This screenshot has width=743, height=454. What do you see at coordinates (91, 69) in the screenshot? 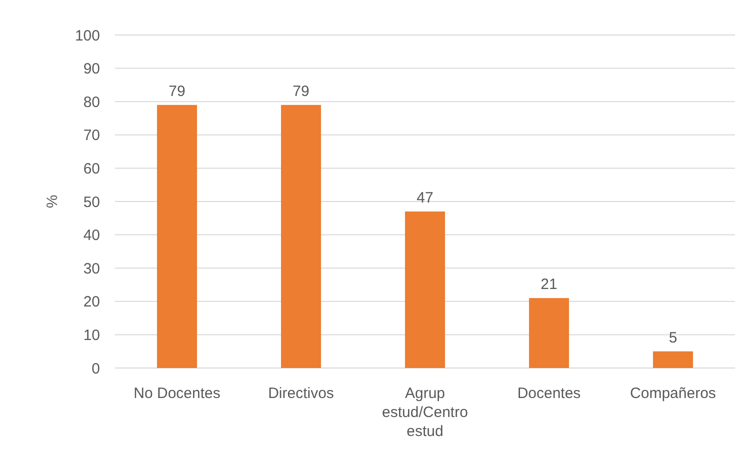
I see `y-tick-label: 90` at bounding box center [91, 69].